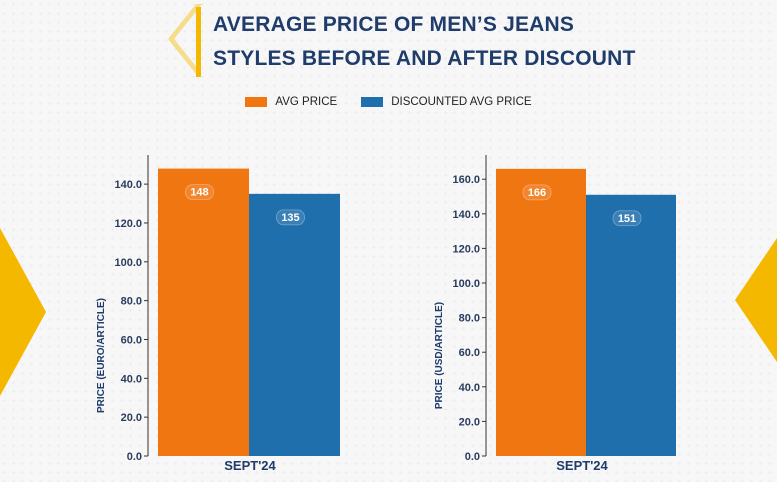  What do you see at coordinates (306, 102) in the screenshot?
I see `legend-label-avg-price: AVG PRICE` at bounding box center [306, 102].